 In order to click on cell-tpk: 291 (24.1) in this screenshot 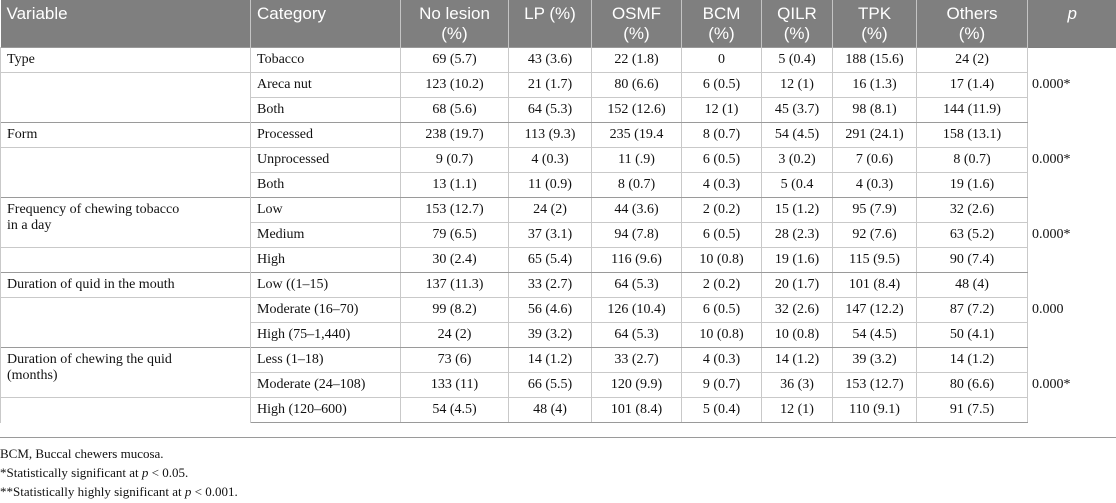, I will do `click(874, 135)`.